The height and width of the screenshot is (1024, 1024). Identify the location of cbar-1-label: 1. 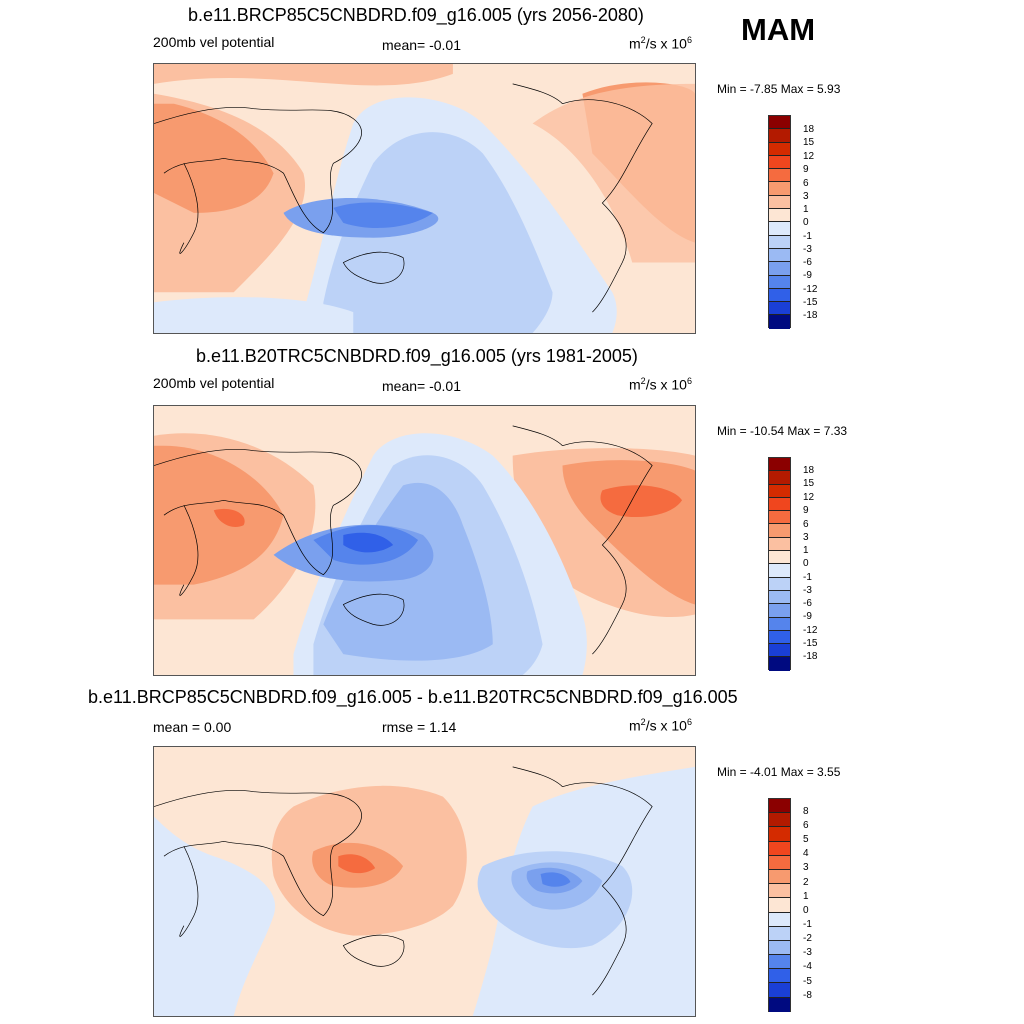
(806, 209).